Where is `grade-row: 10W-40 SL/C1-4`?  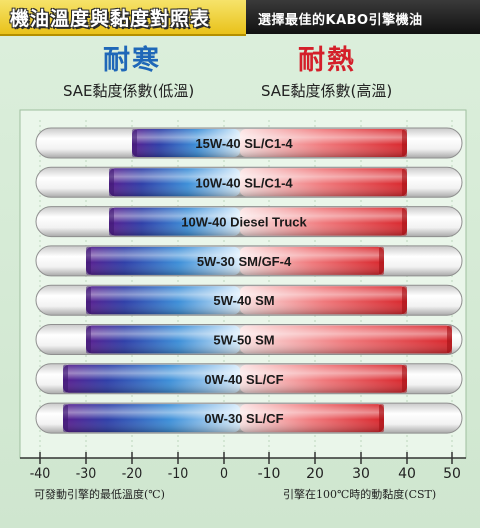
grade-row: 10W-40 SL/C1-4 is located at coordinates (249, 182).